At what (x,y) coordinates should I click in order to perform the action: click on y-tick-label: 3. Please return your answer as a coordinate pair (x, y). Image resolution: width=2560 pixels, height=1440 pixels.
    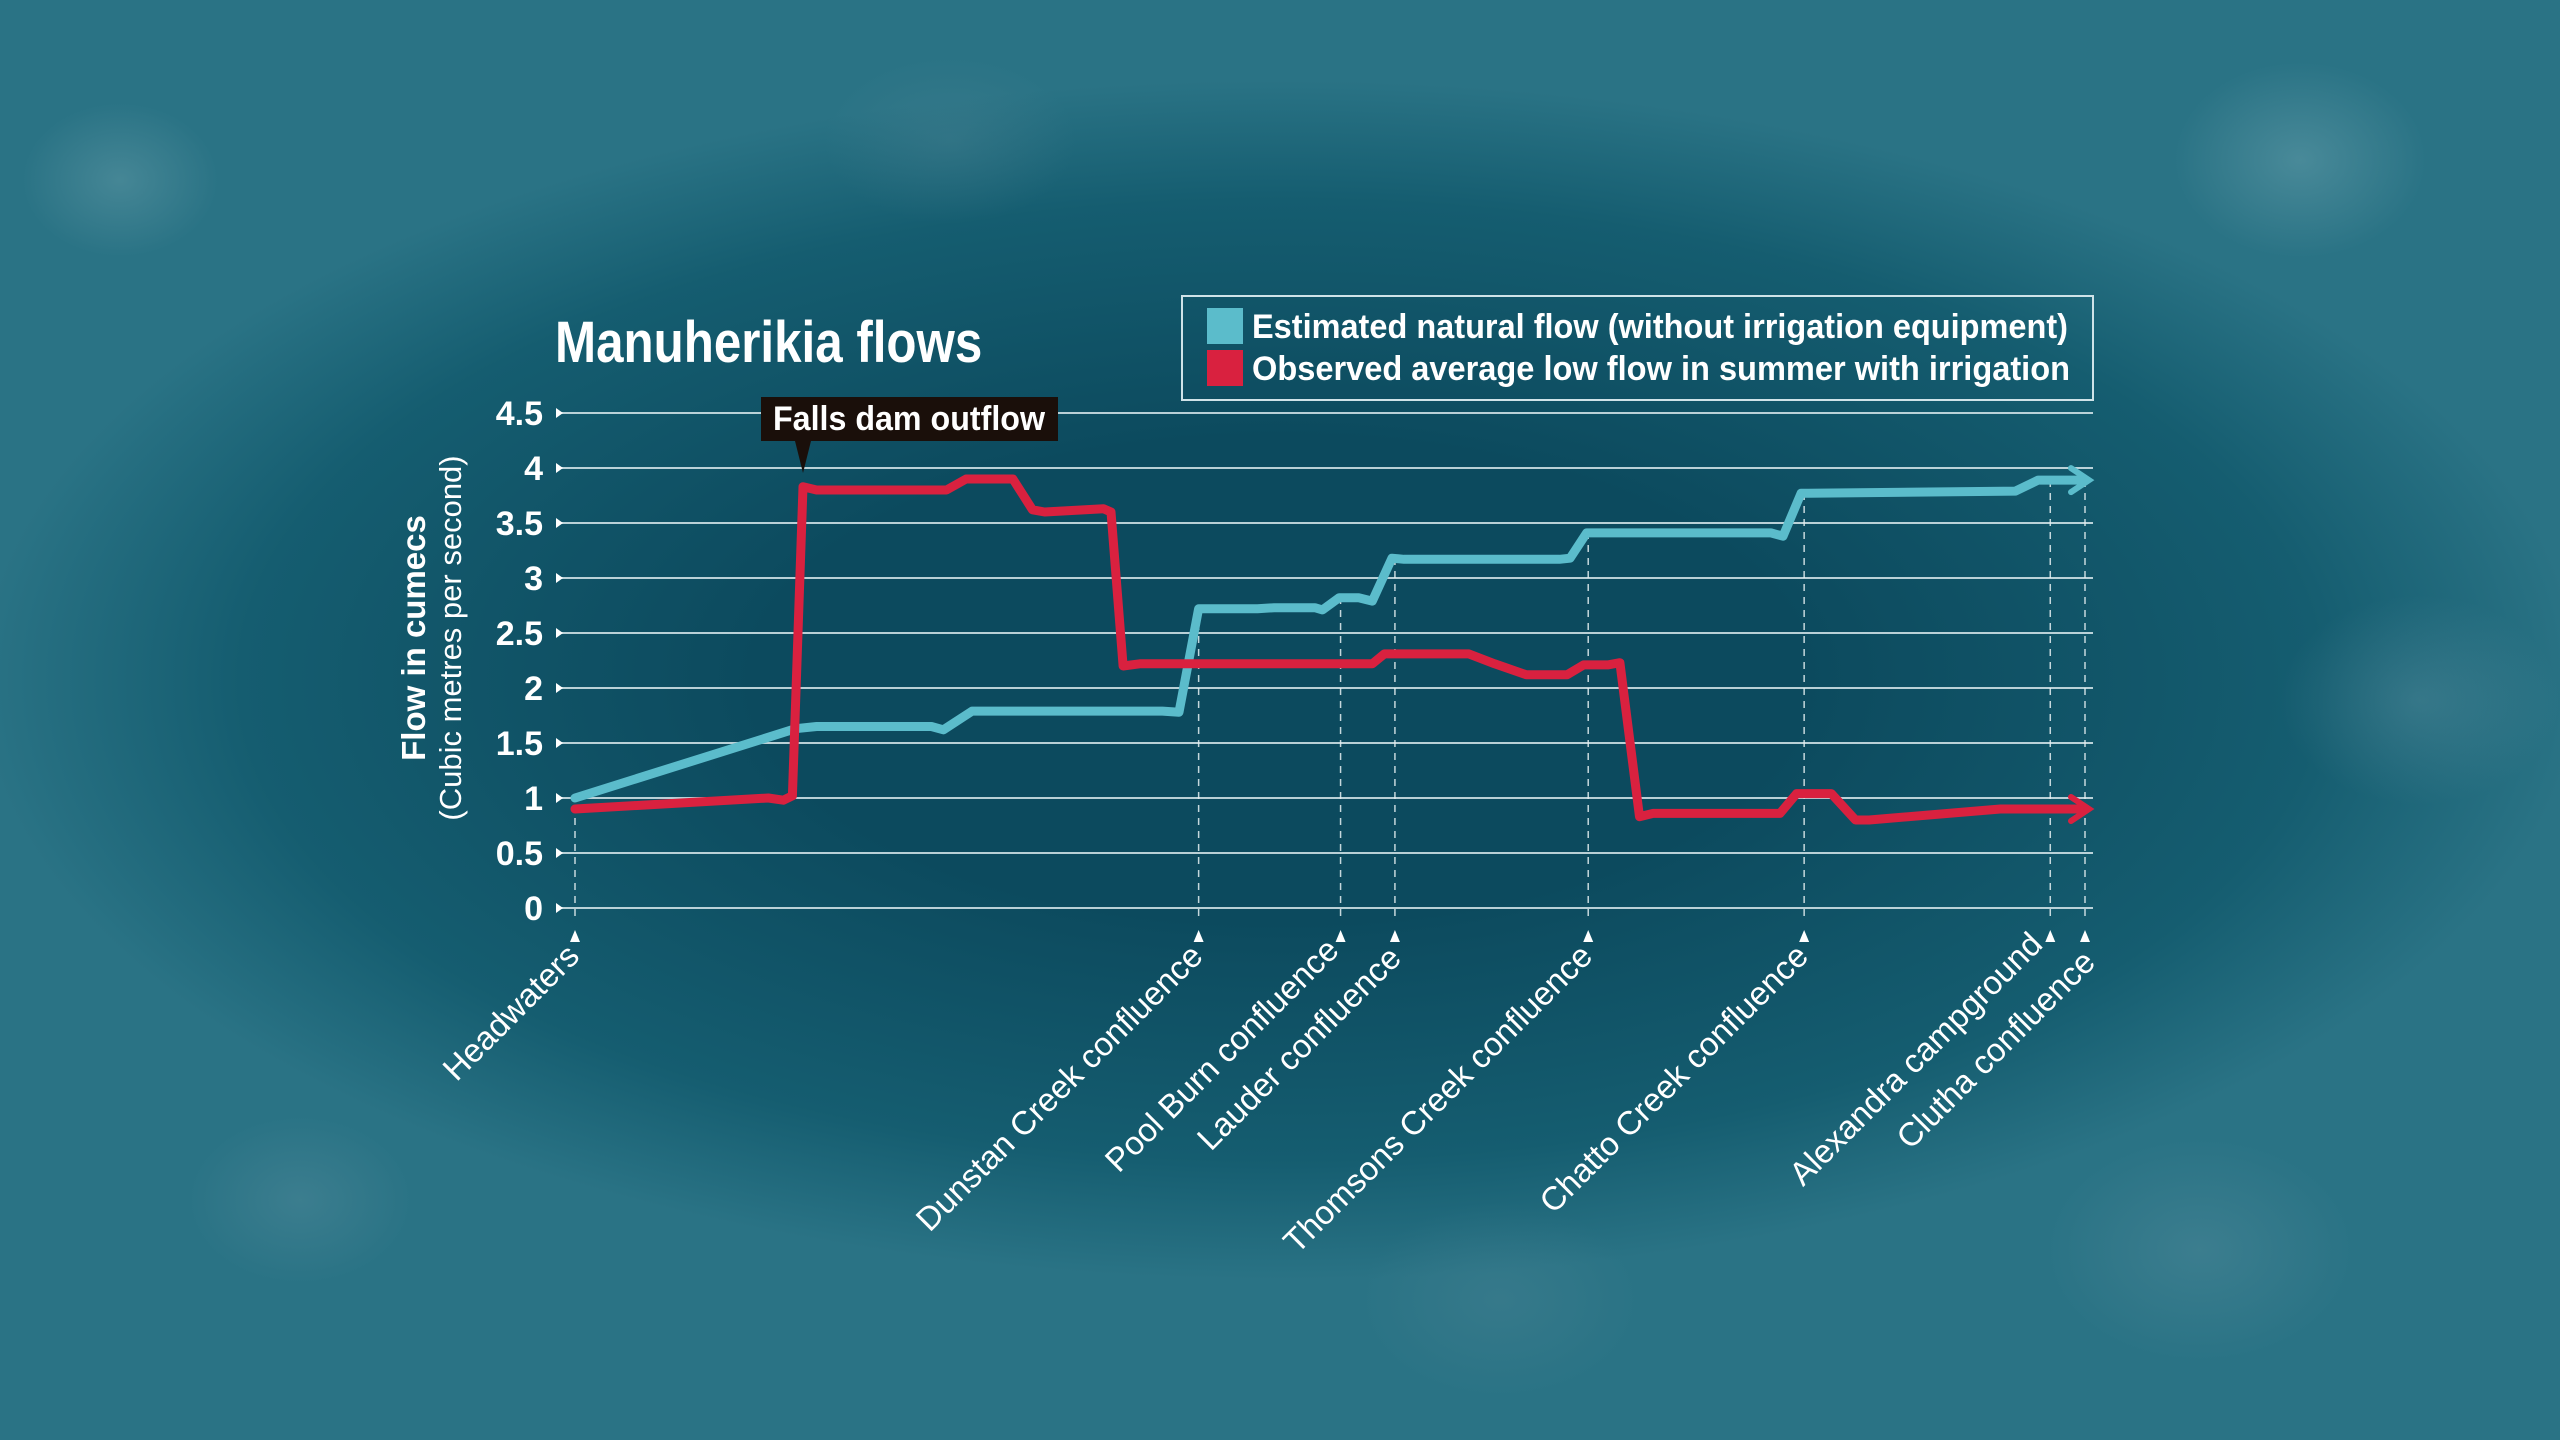
    Looking at the image, I should click on (533, 579).